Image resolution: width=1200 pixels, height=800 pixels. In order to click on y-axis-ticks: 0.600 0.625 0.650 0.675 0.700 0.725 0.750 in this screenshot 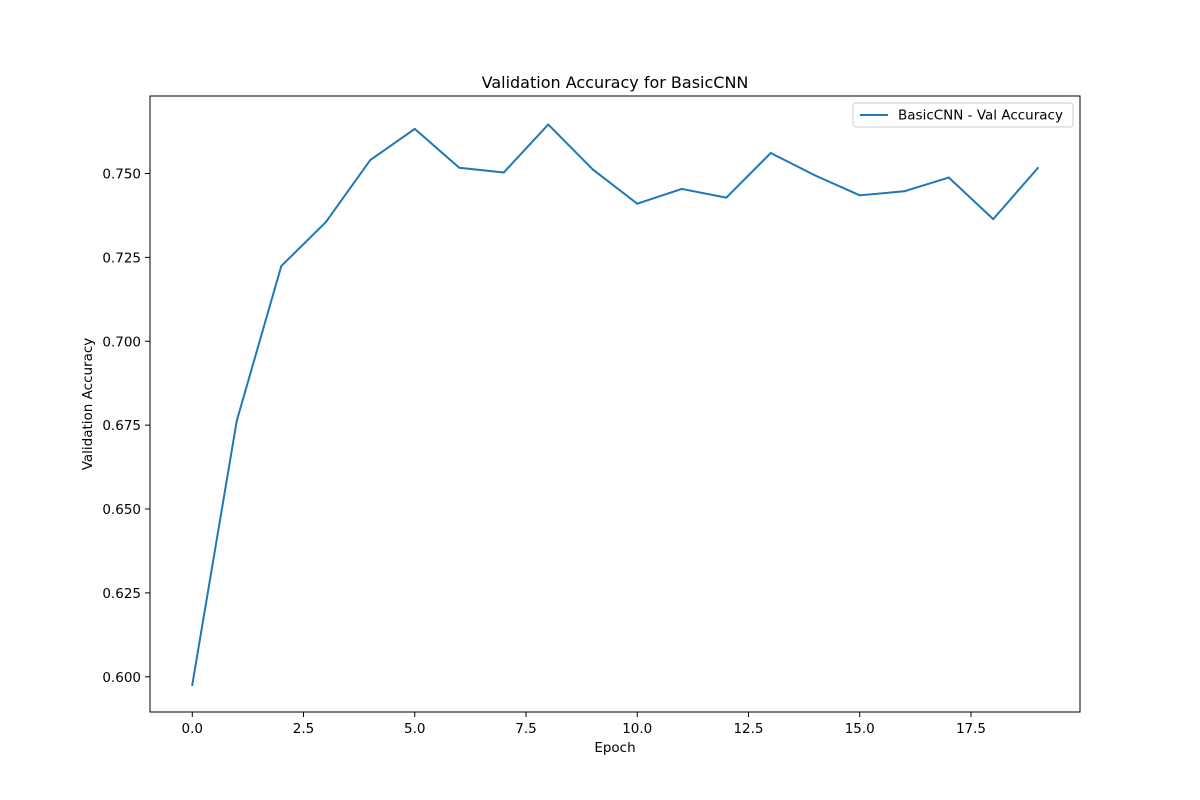, I will do `click(126, 426)`.